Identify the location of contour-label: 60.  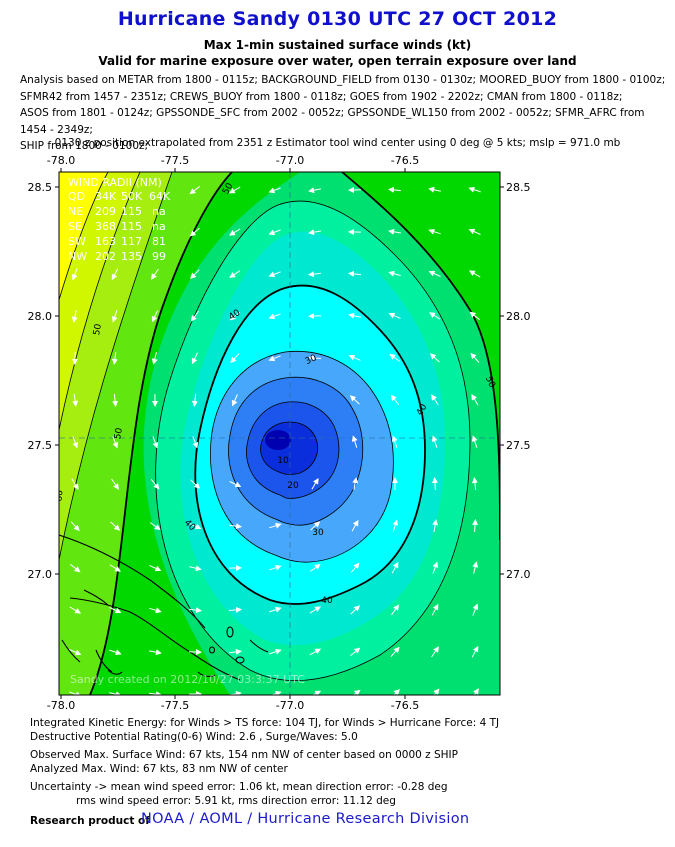
(60, 495).